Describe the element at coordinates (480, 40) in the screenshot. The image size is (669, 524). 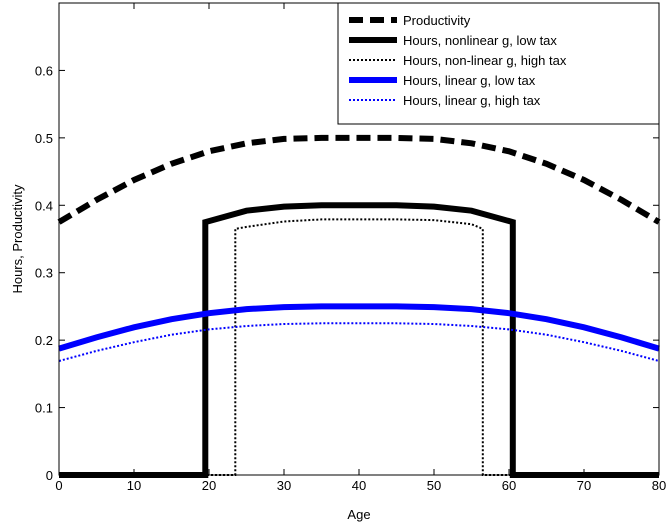
I see `legend-label-2: Hours, nonlinear g, low tax` at that location.